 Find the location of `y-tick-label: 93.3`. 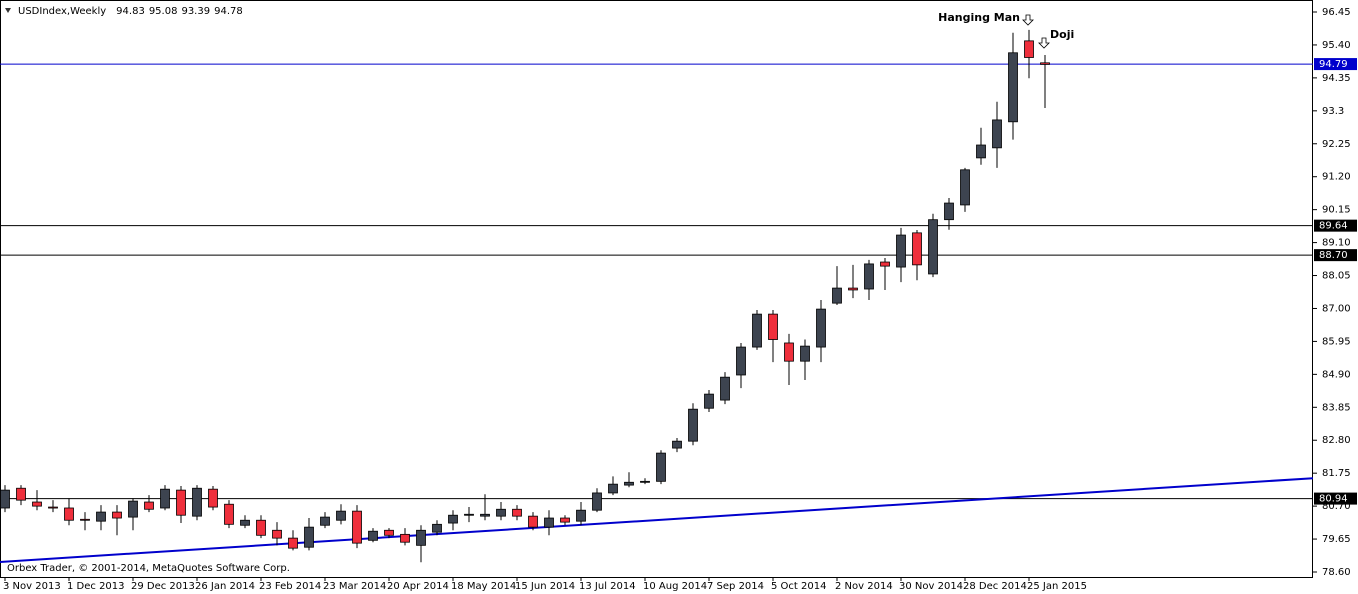

y-tick-label: 93.3 is located at coordinates (1333, 111).